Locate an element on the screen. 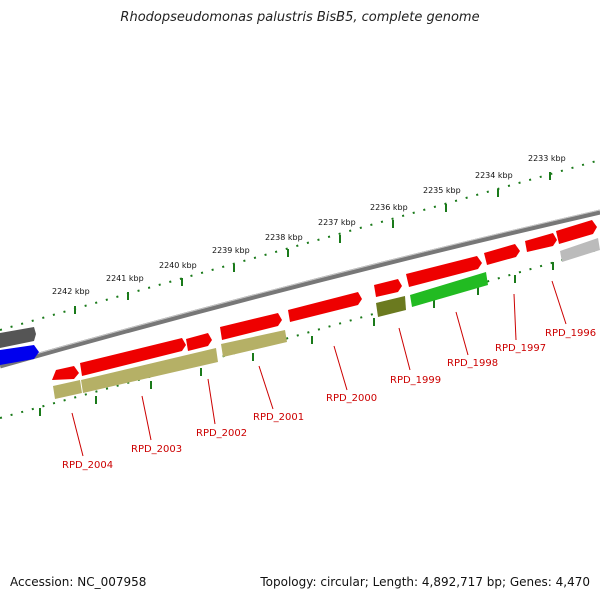 The height and width of the screenshot is (600, 600). gene-feature-rpd2004 is located at coordinates (65, 373).